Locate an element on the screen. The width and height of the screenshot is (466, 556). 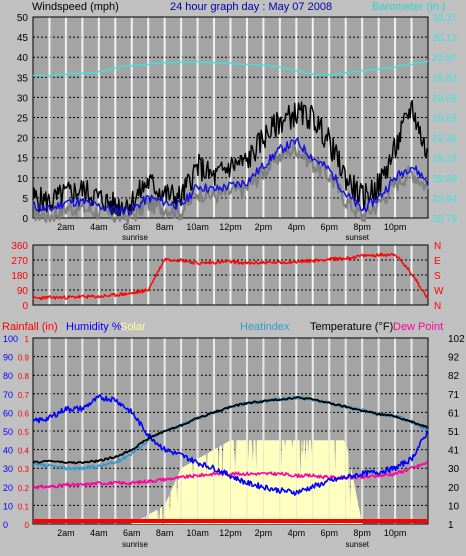
rain-y-tick: 0.4 is located at coordinates (24, 451).